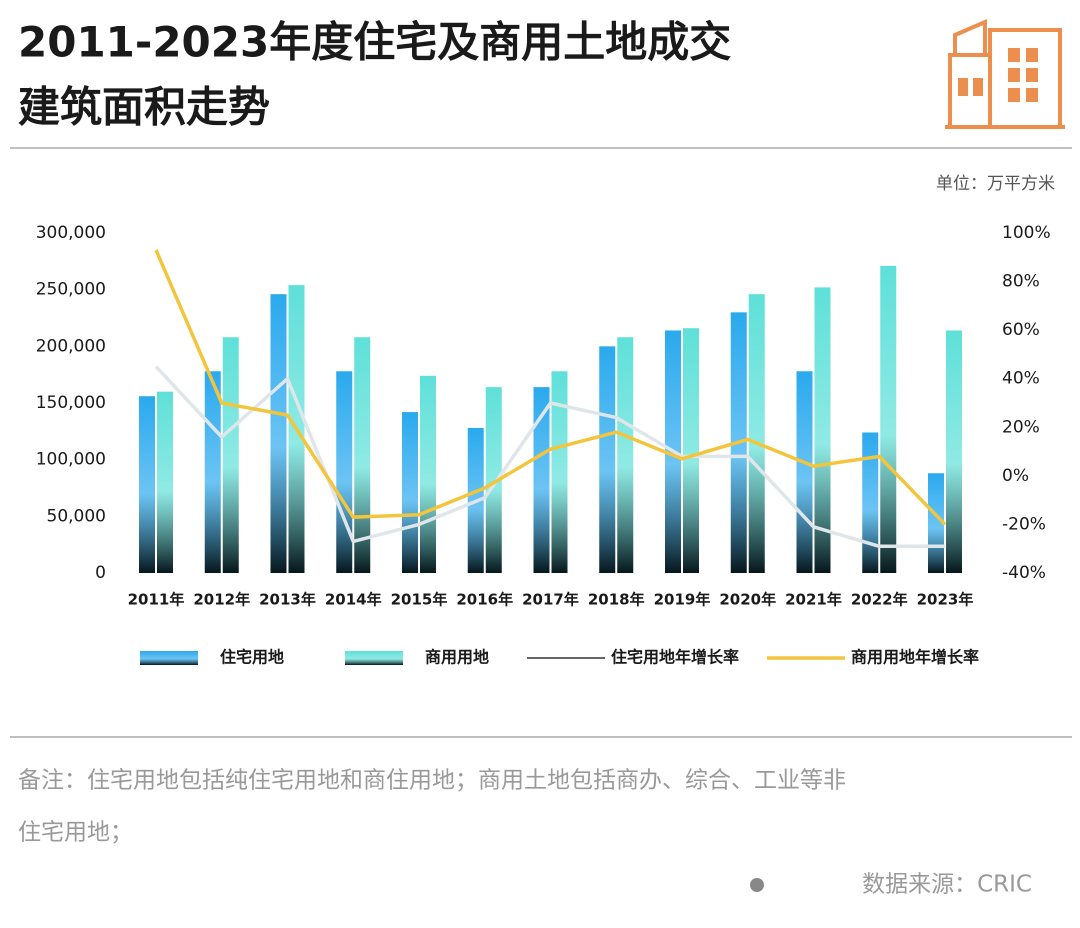 The height and width of the screenshot is (928, 1080). Describe the element at coordinates (71, 460) in the screenshot. I see `y-tick-label: 100,000` at that location.